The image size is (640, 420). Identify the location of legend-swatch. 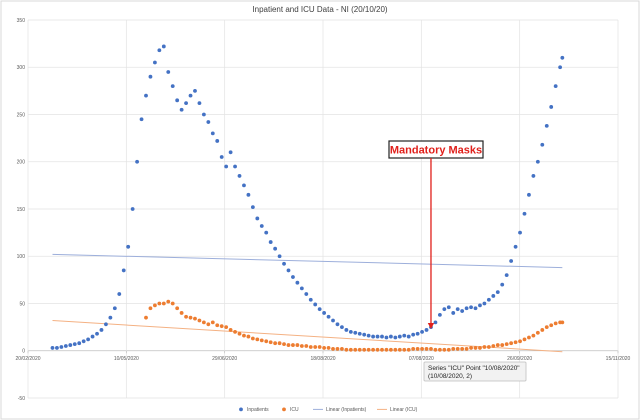
(241, 409).